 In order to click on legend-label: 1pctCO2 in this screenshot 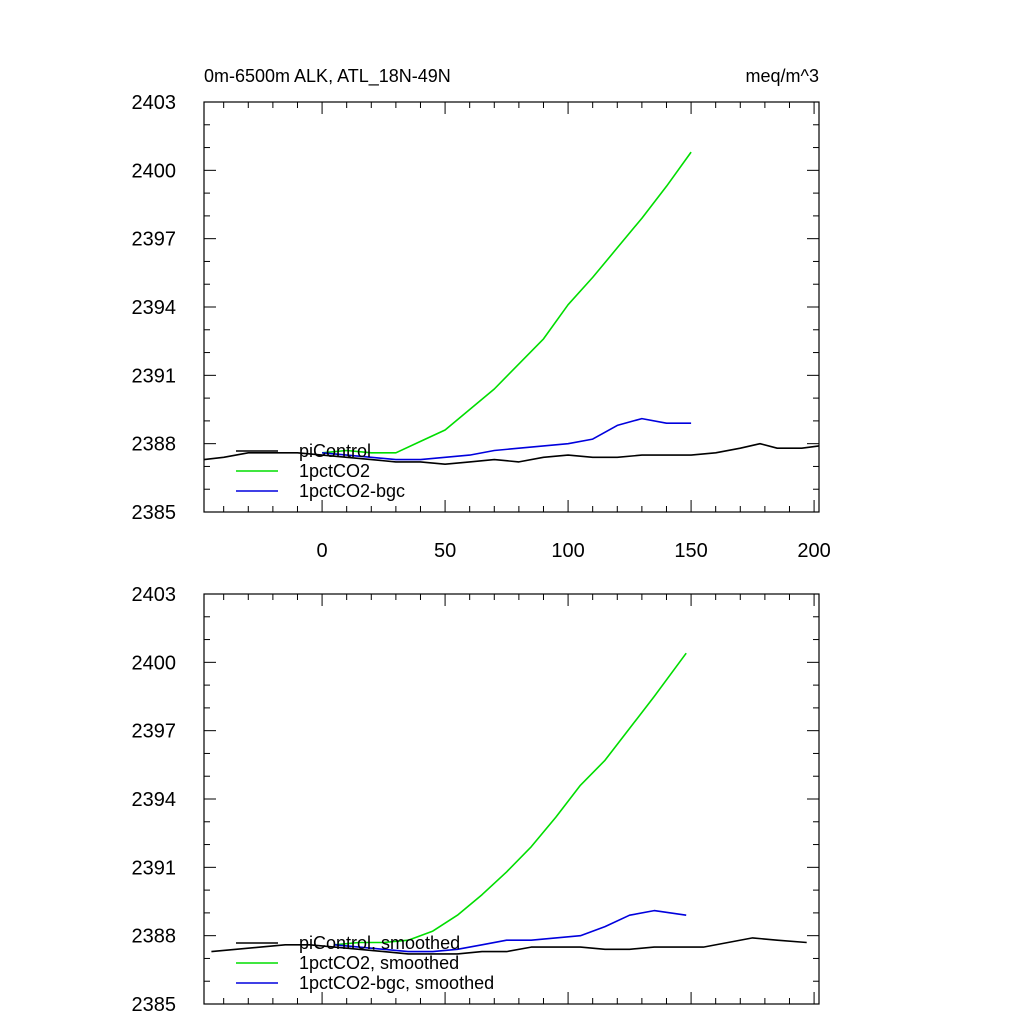, I will do `click(334, 471)`.